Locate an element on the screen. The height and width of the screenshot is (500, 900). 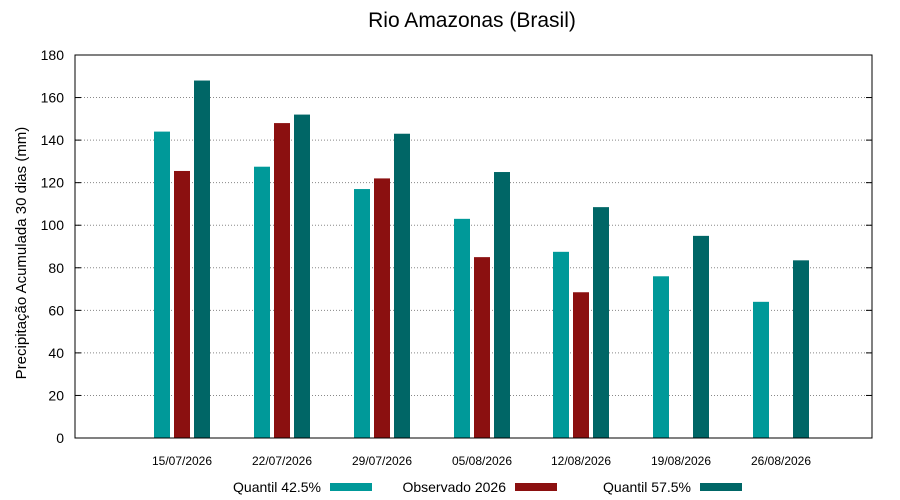
y-tick-label: 20 is located at coordinates (56, 395).